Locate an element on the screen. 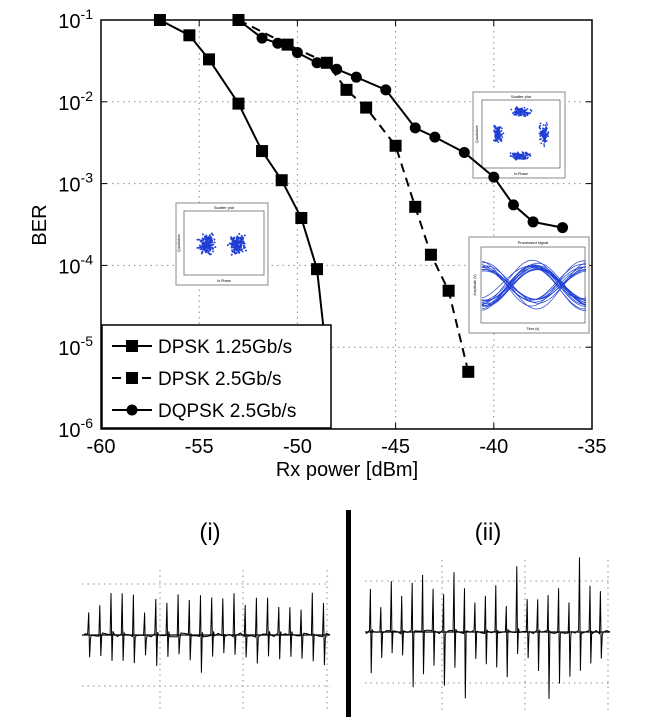 This screenshot has height=717, width=646. inset-scatter-two-cluster-frame is located at coordinates (222, 244).